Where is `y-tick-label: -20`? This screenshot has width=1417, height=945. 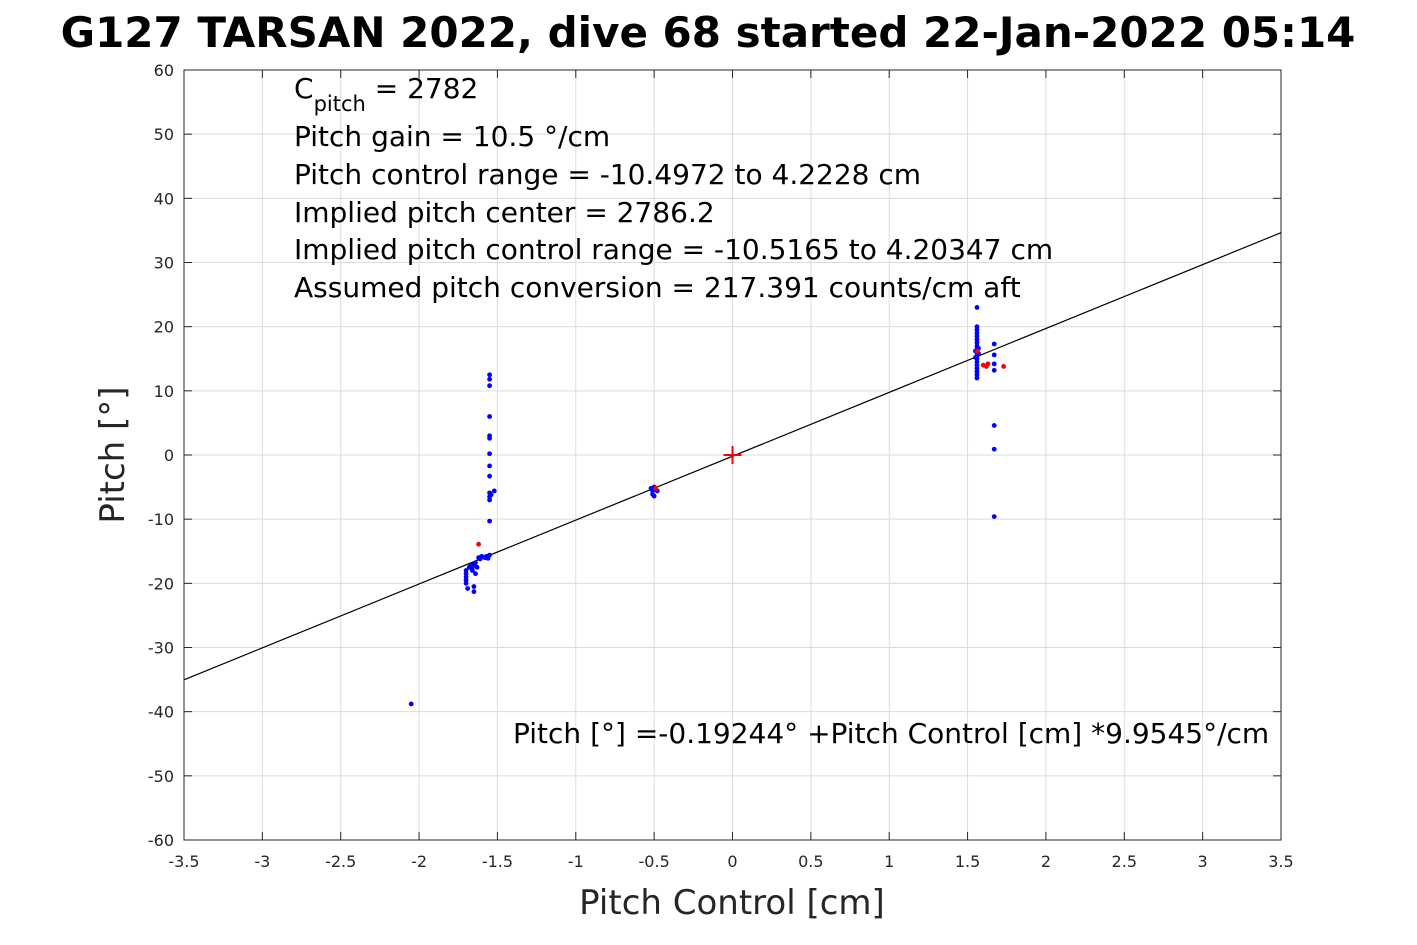
y-tick-label: -20 is located at coordinates (161, 583).